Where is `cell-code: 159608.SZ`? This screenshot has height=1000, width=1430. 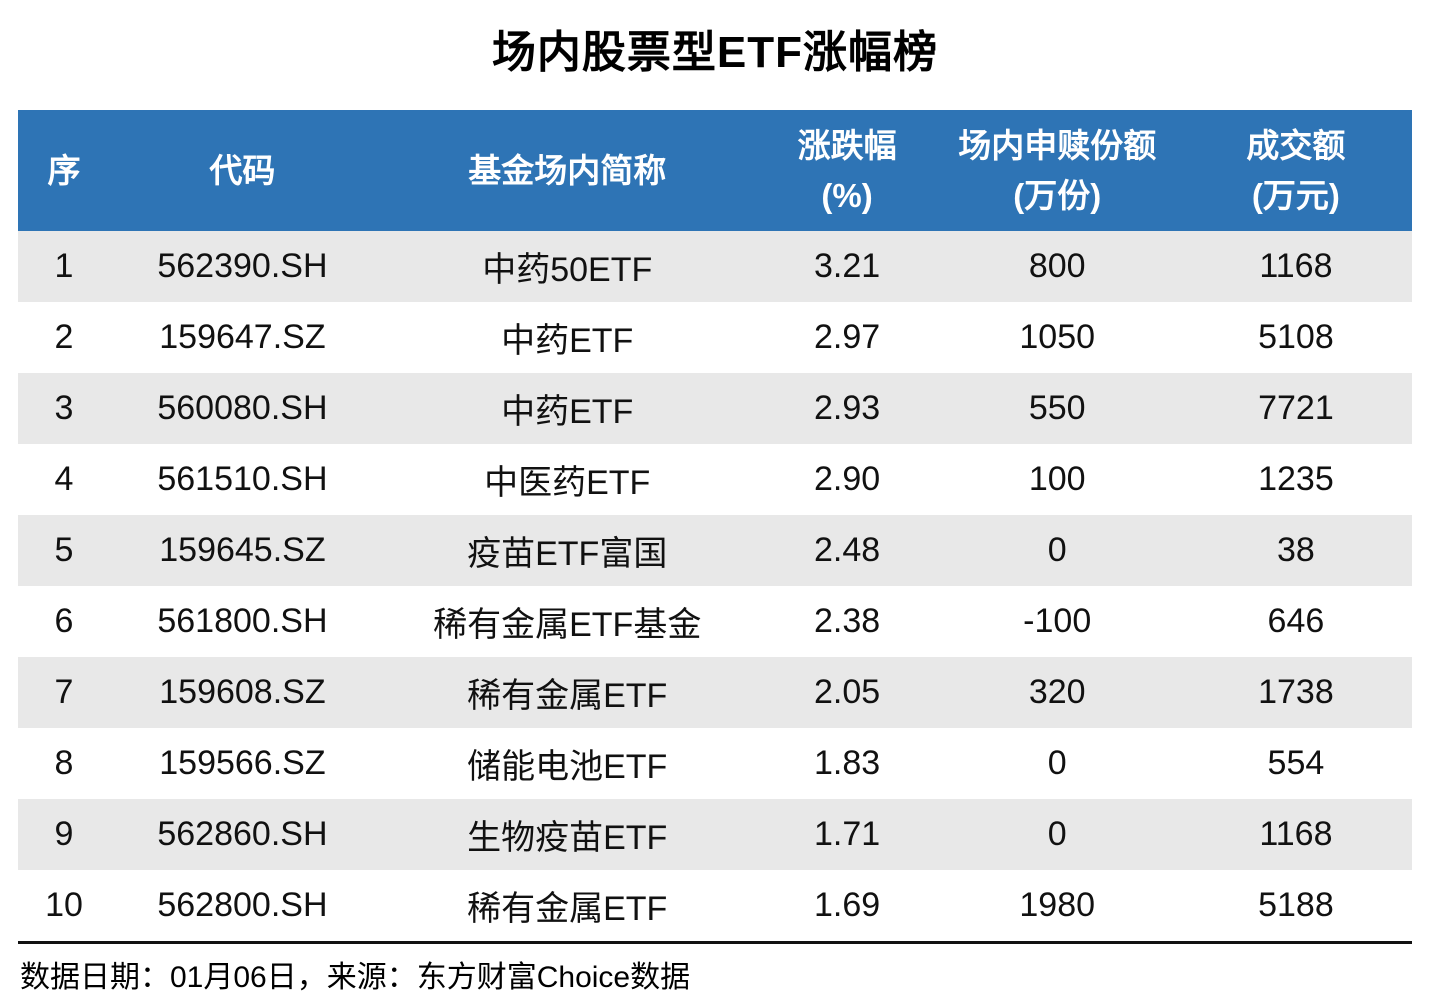 cell-code: 159608.SZ is located at coordinates (242, 692).